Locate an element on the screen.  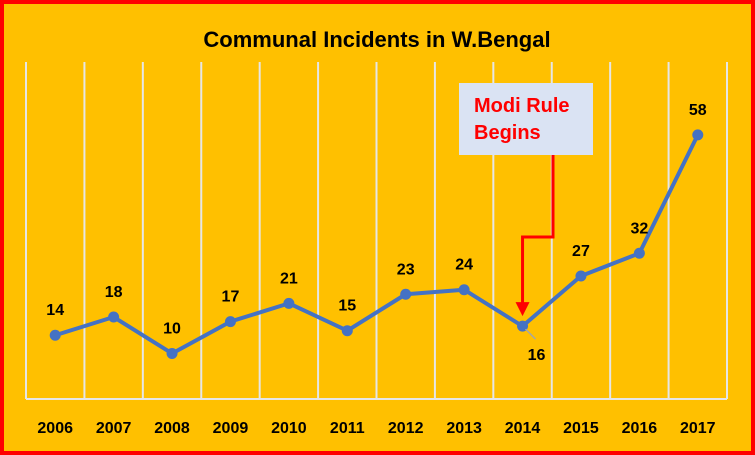
chart-title: Communal Incidents in W.Bengal is located at coordinates (376, 39).